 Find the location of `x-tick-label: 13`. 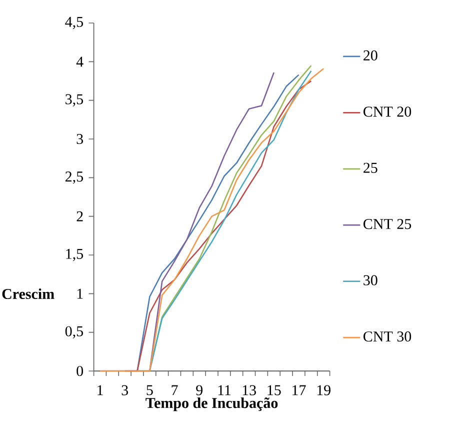

x-tick-label: 13 is located at coordinates (249, 390).